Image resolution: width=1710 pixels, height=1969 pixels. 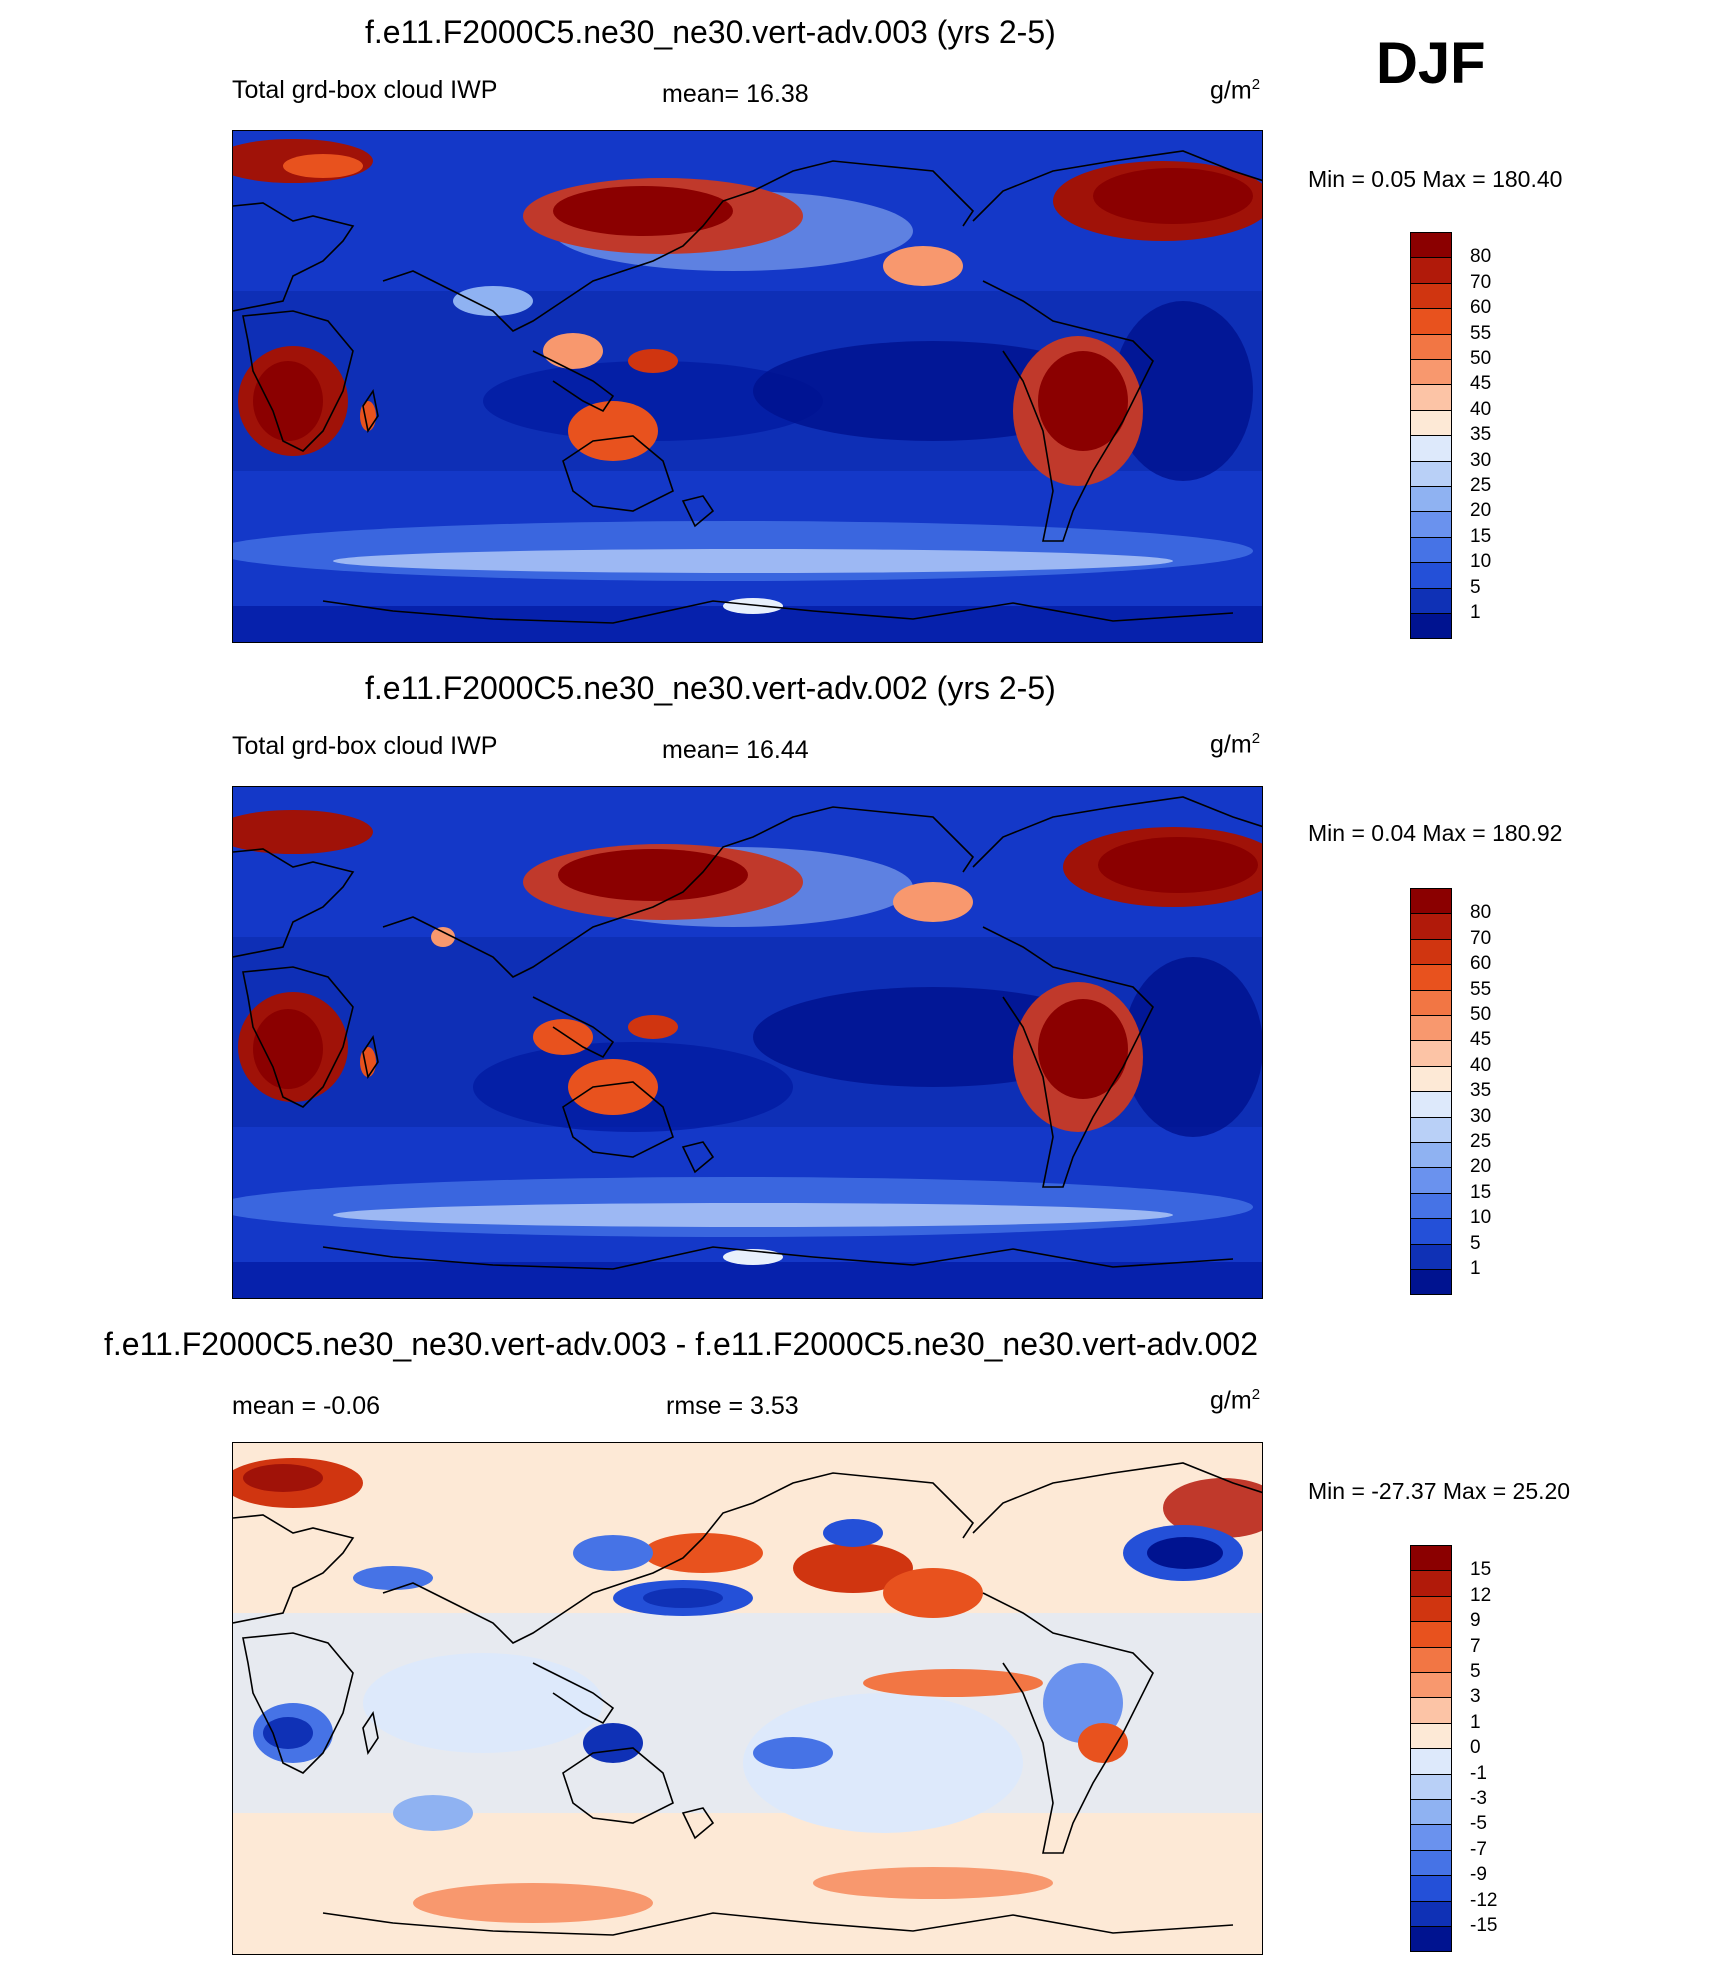 I want to click on season-label: DJF, so click(x=1431, y=63).